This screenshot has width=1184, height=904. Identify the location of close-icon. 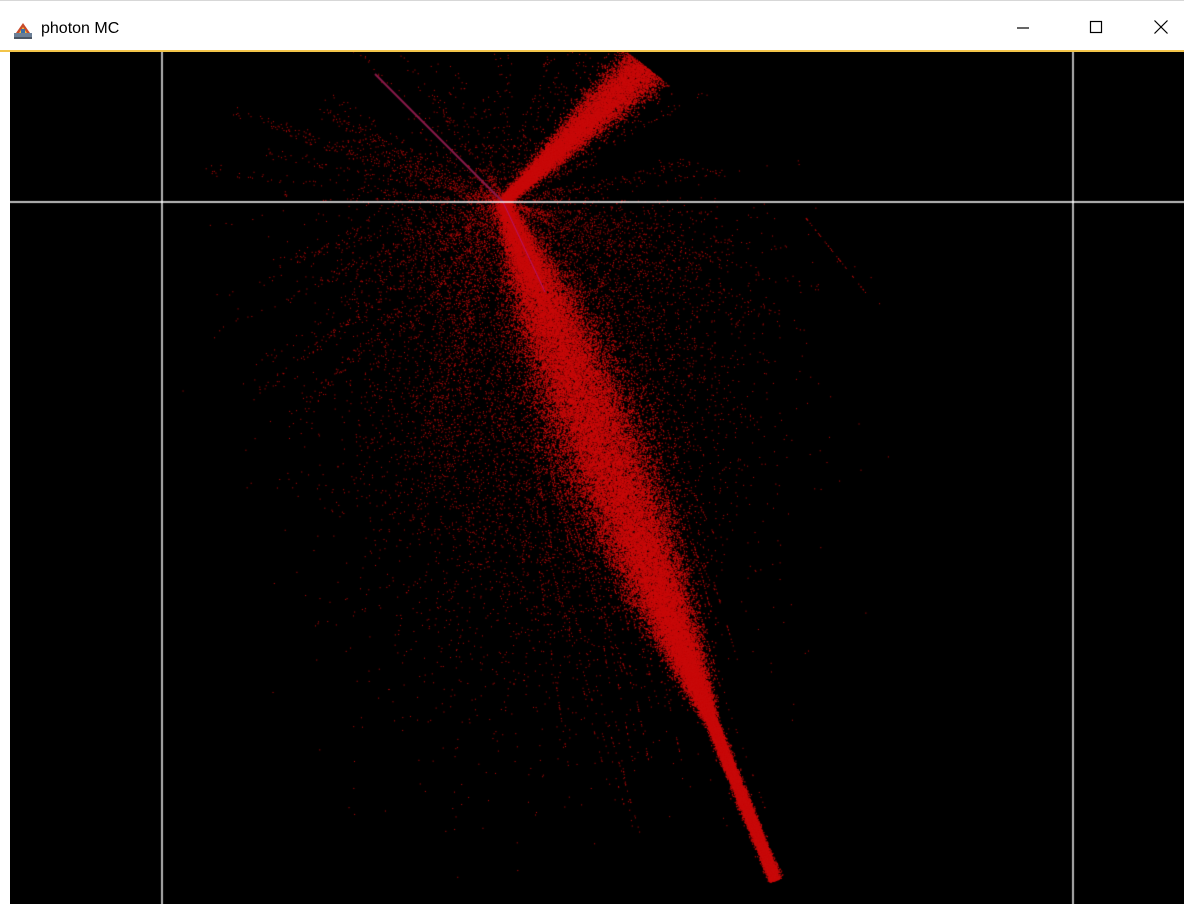
(1161, 27).